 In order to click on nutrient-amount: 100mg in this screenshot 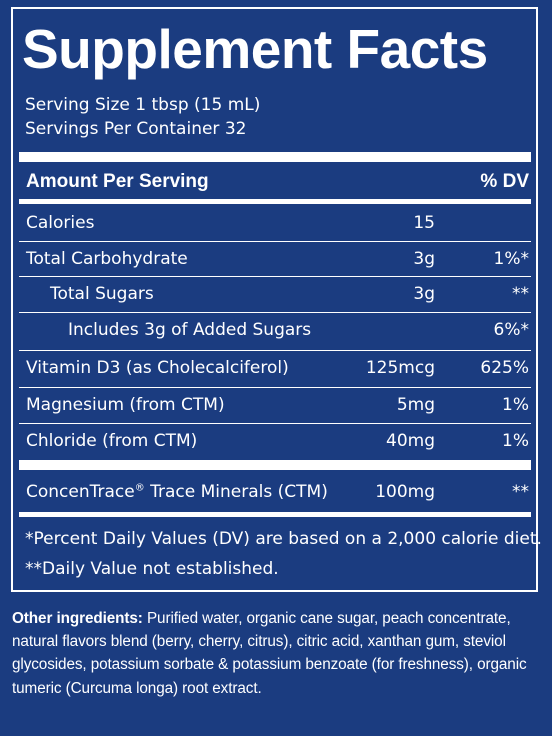, I will do `click(405, 492)`.